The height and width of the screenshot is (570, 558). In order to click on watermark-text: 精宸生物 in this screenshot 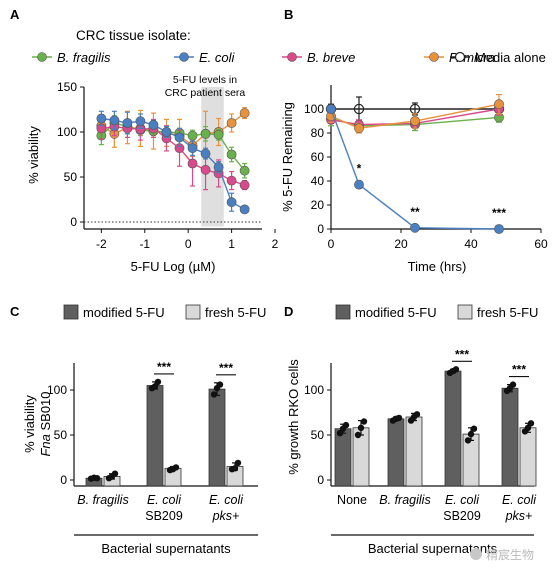, I will do `click(510, 554)`.